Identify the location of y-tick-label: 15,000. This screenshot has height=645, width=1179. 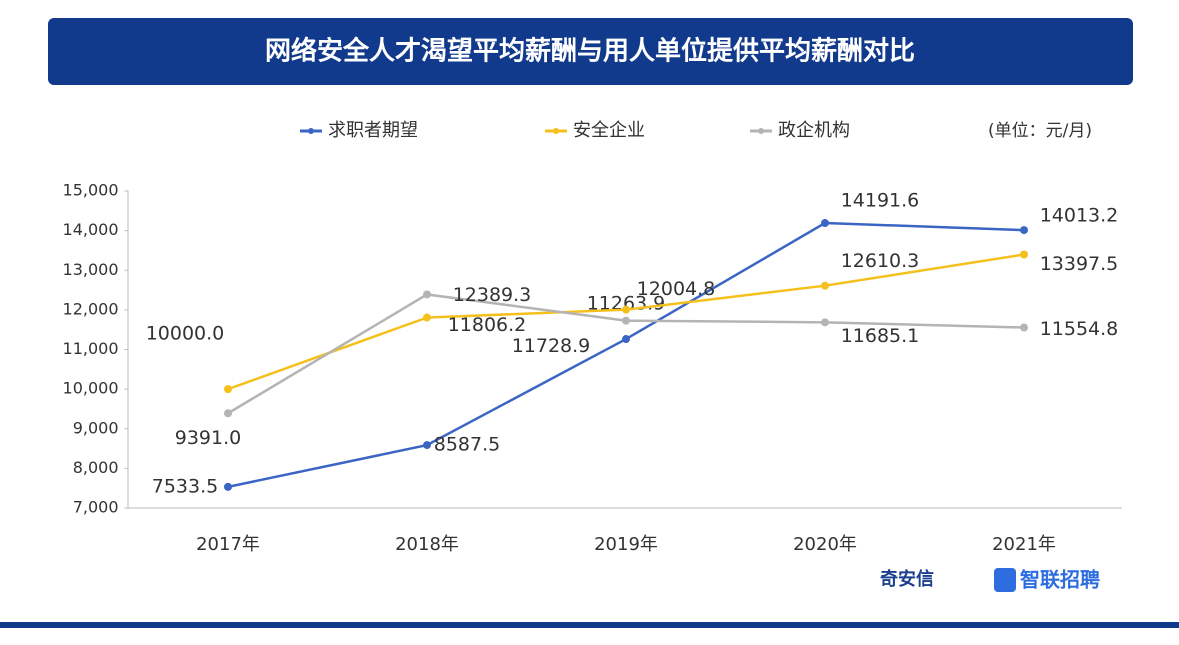
(91, 190).